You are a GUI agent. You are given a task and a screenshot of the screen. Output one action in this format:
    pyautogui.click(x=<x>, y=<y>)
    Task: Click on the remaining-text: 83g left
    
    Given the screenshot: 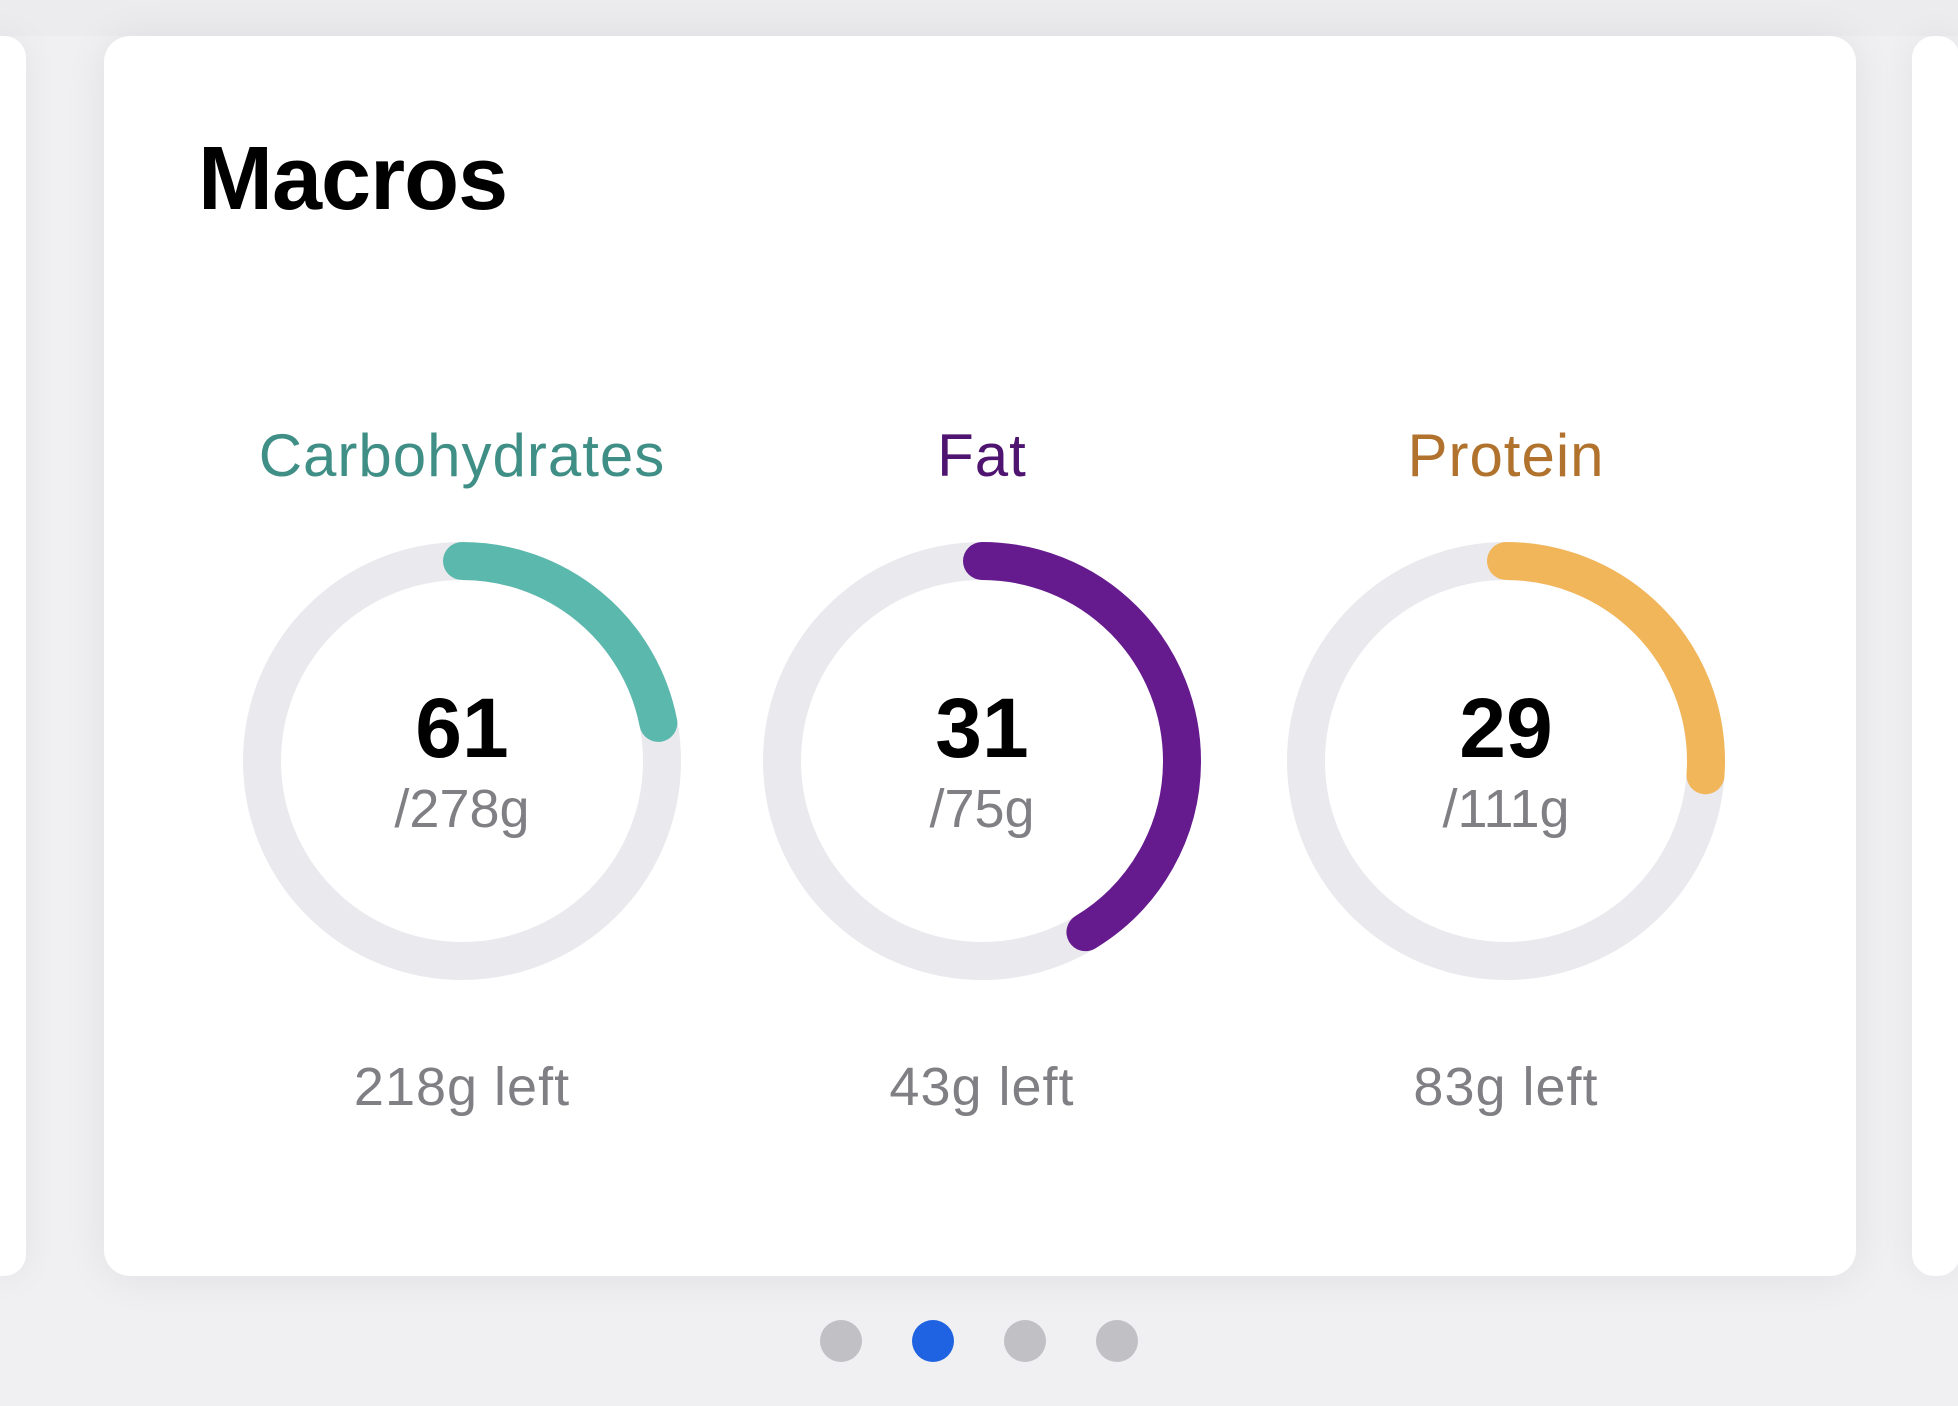 What is the action you would take?
    pyautogui.click(x=1506, y=1087)
    